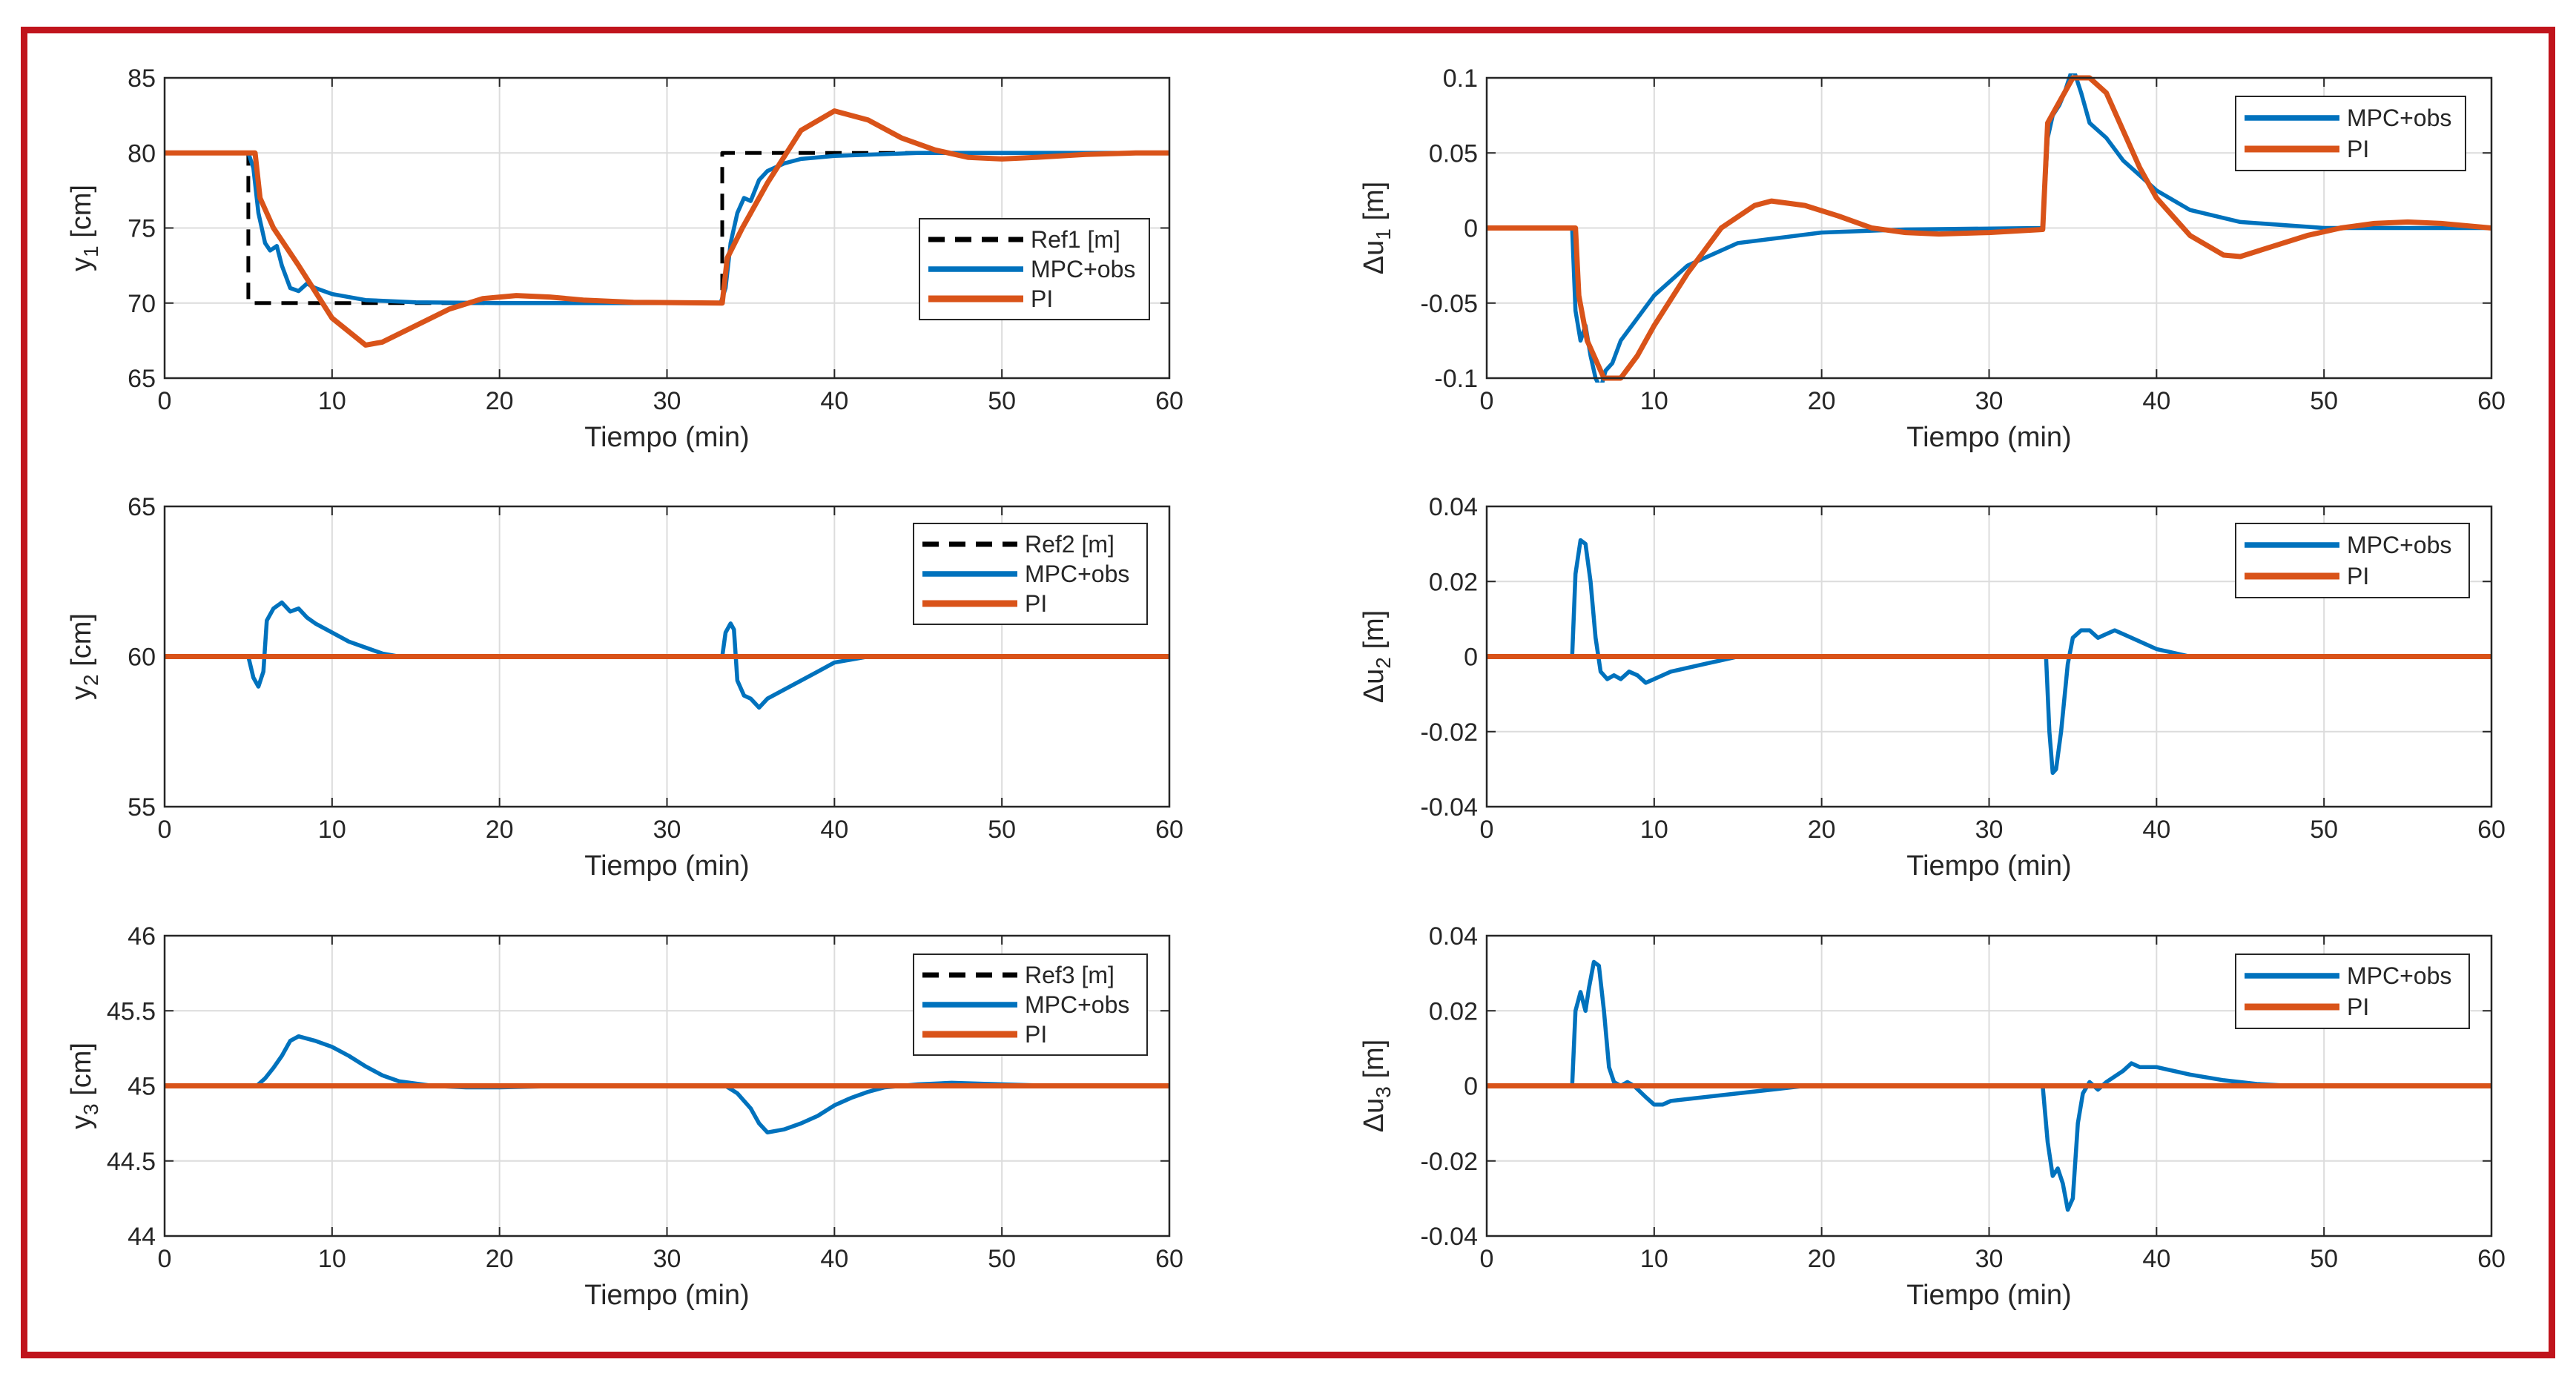 This screenshot has height=1388, width=2576. What do you see at coordinates (142, 507) in the screenshot?
I see `y-tick-label: 65` at bounding box center [142, 507].